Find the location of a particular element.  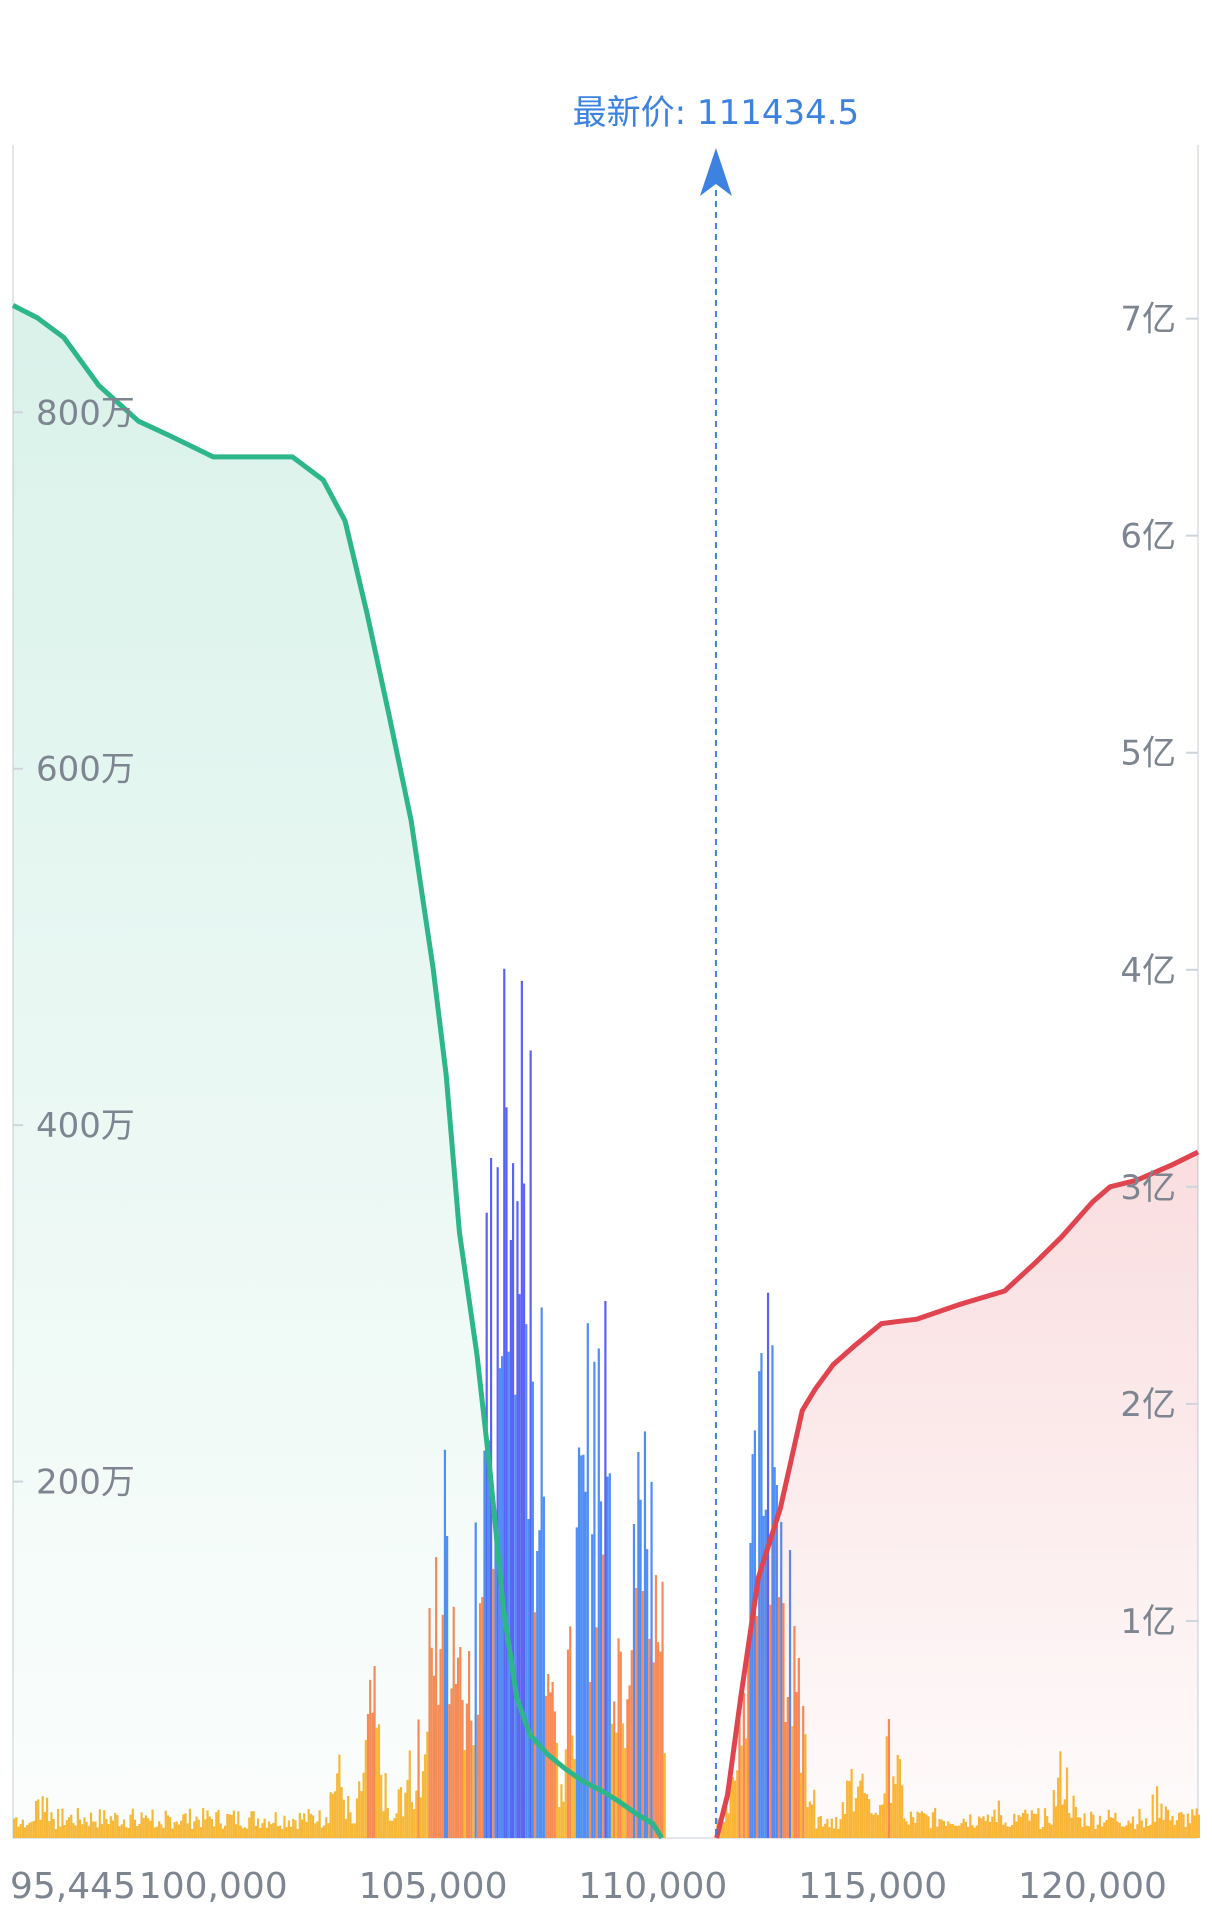

y-left-tick-label: 400万 is located at coordinates (85, 1126).